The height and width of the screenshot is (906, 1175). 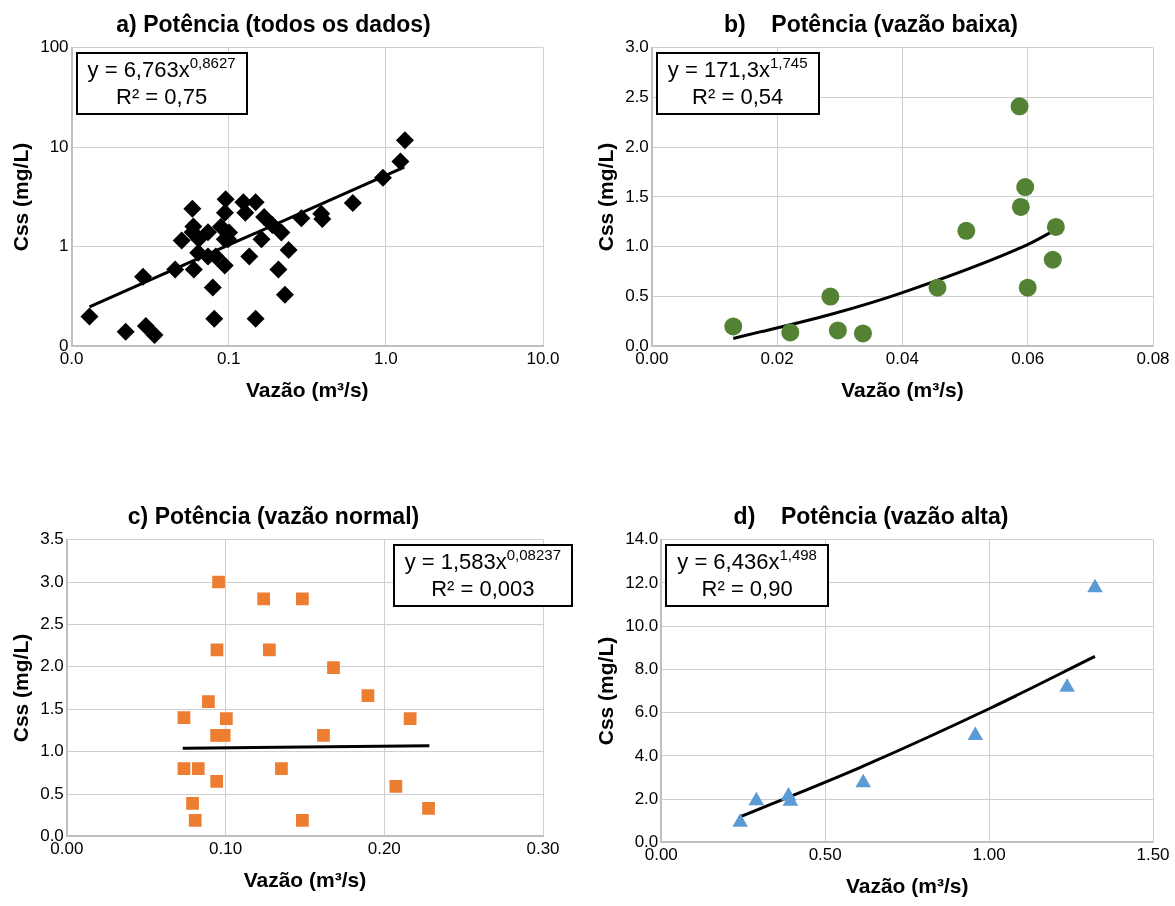 I want to click on annotation: R² = 0,003, so click(x=483, y=589).